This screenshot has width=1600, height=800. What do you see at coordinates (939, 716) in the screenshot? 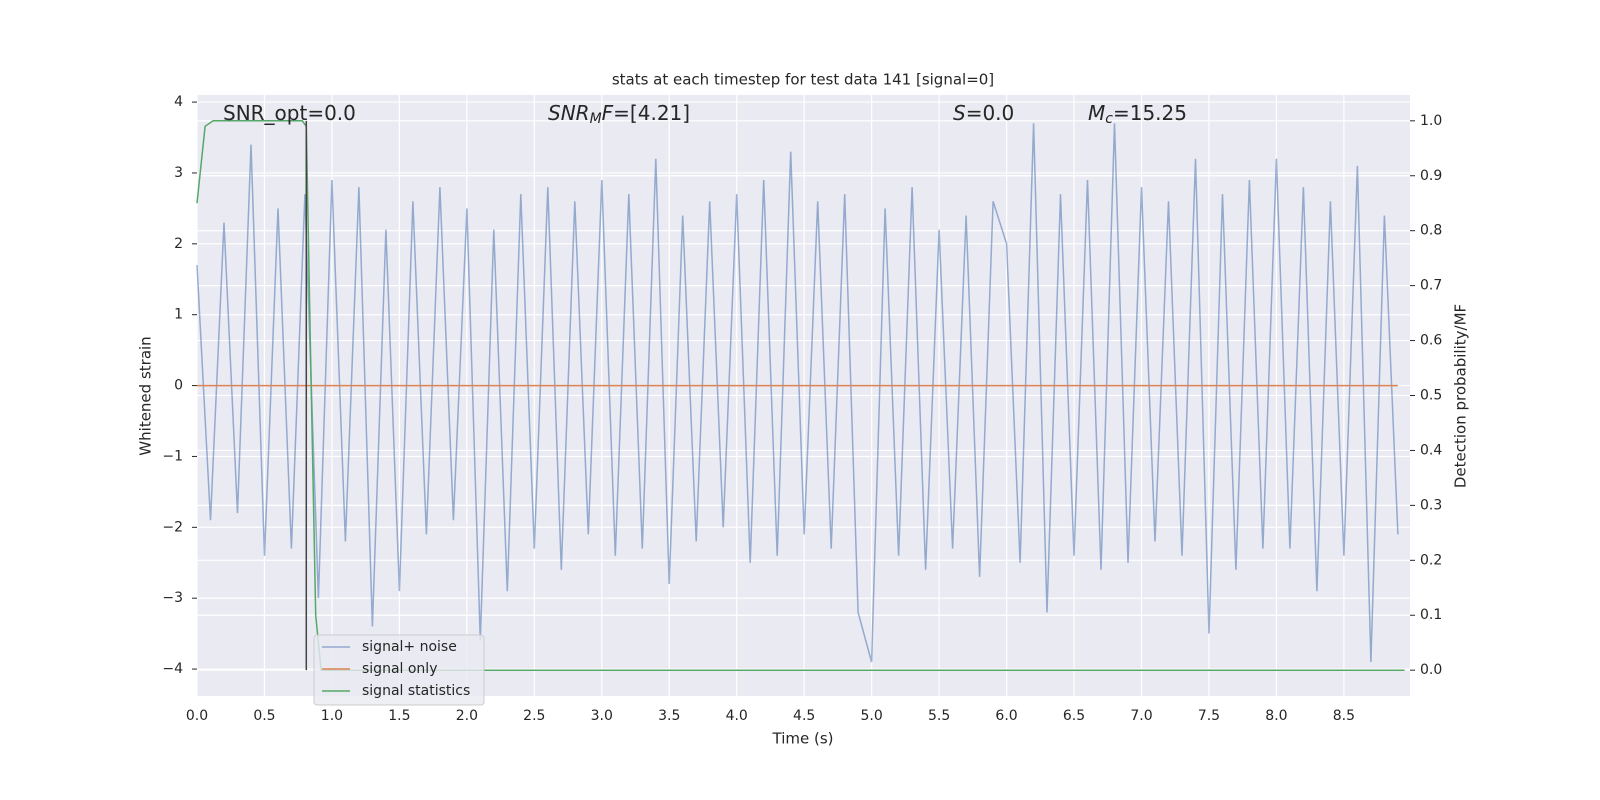
I see `x-tick-label: 5.5` at bounding box center [939, 716].